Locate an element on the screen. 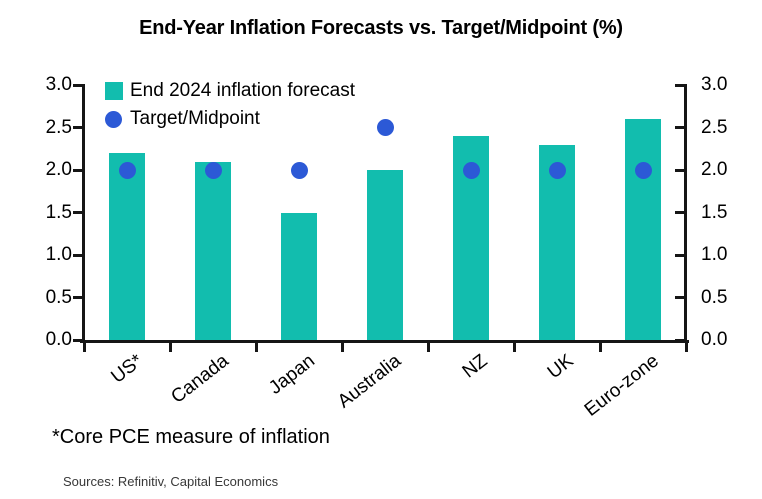 The width and height of the screenshot is (762, 499). y-axis-label-left: 0.5 is located at coordinates (58, 297).